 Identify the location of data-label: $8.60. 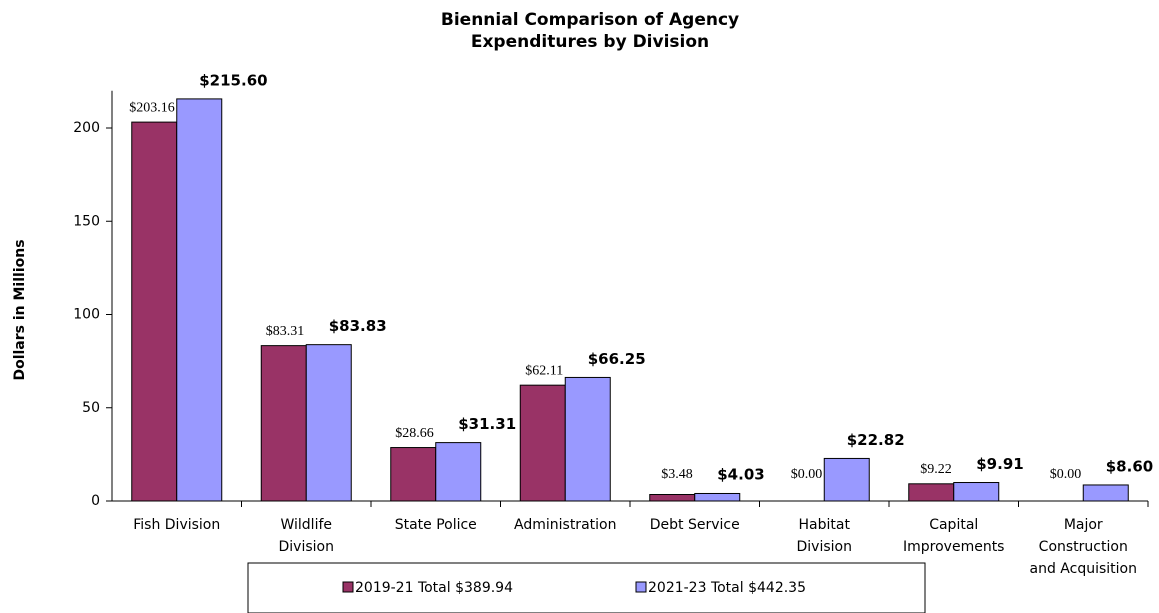
(1129, 466).